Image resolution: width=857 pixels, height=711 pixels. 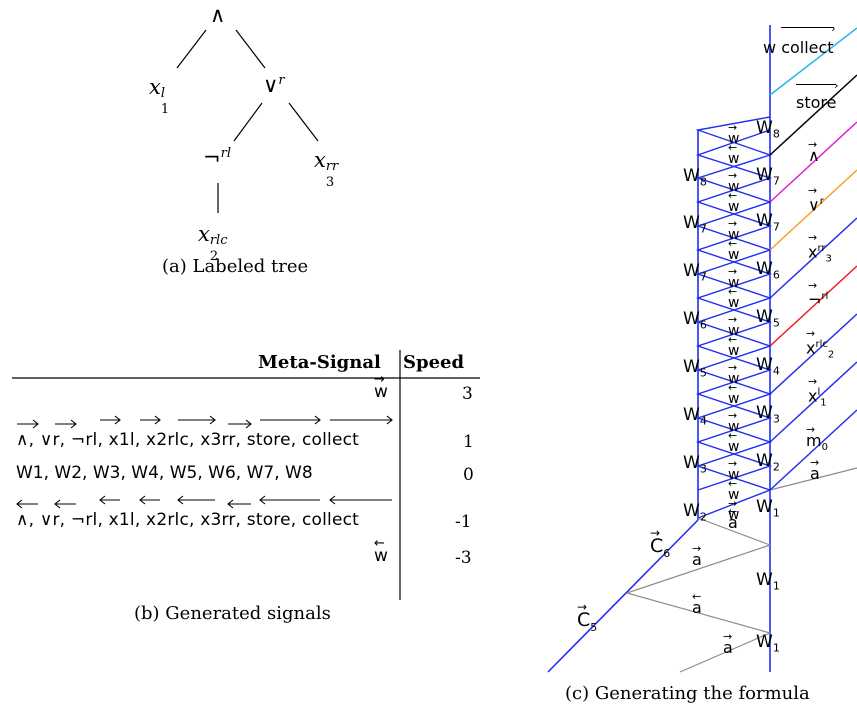 I want to click on label-W7-left-b: W7, so click(x=695, y=272).